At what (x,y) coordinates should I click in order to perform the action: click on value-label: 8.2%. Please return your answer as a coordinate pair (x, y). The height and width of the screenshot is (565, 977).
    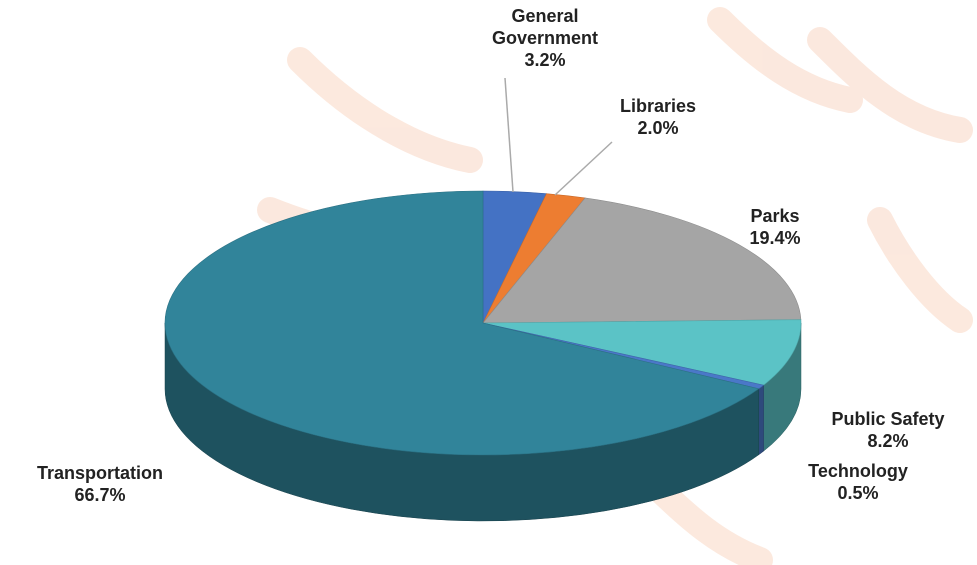
    Looking at the image, I should click on (888, 441).